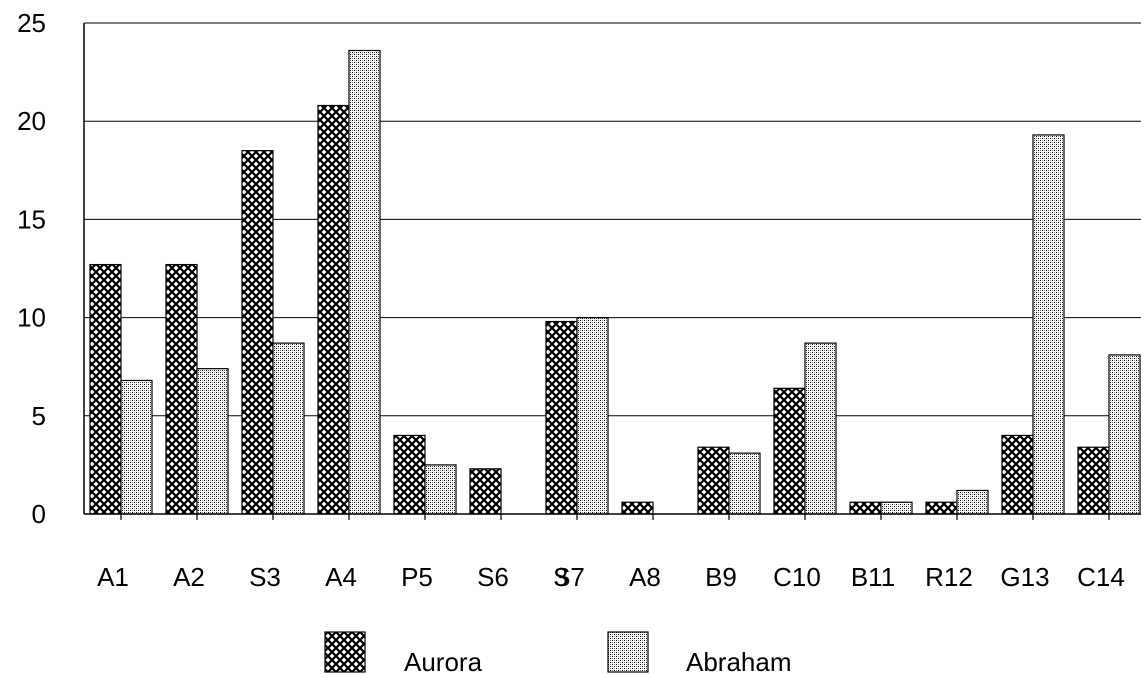 This screenshot has width=1141, height=674. What do you see at coordinates (493, 577) in the screenshot?
I see `x-tick-label: S6` at bounding box center [493, 577].